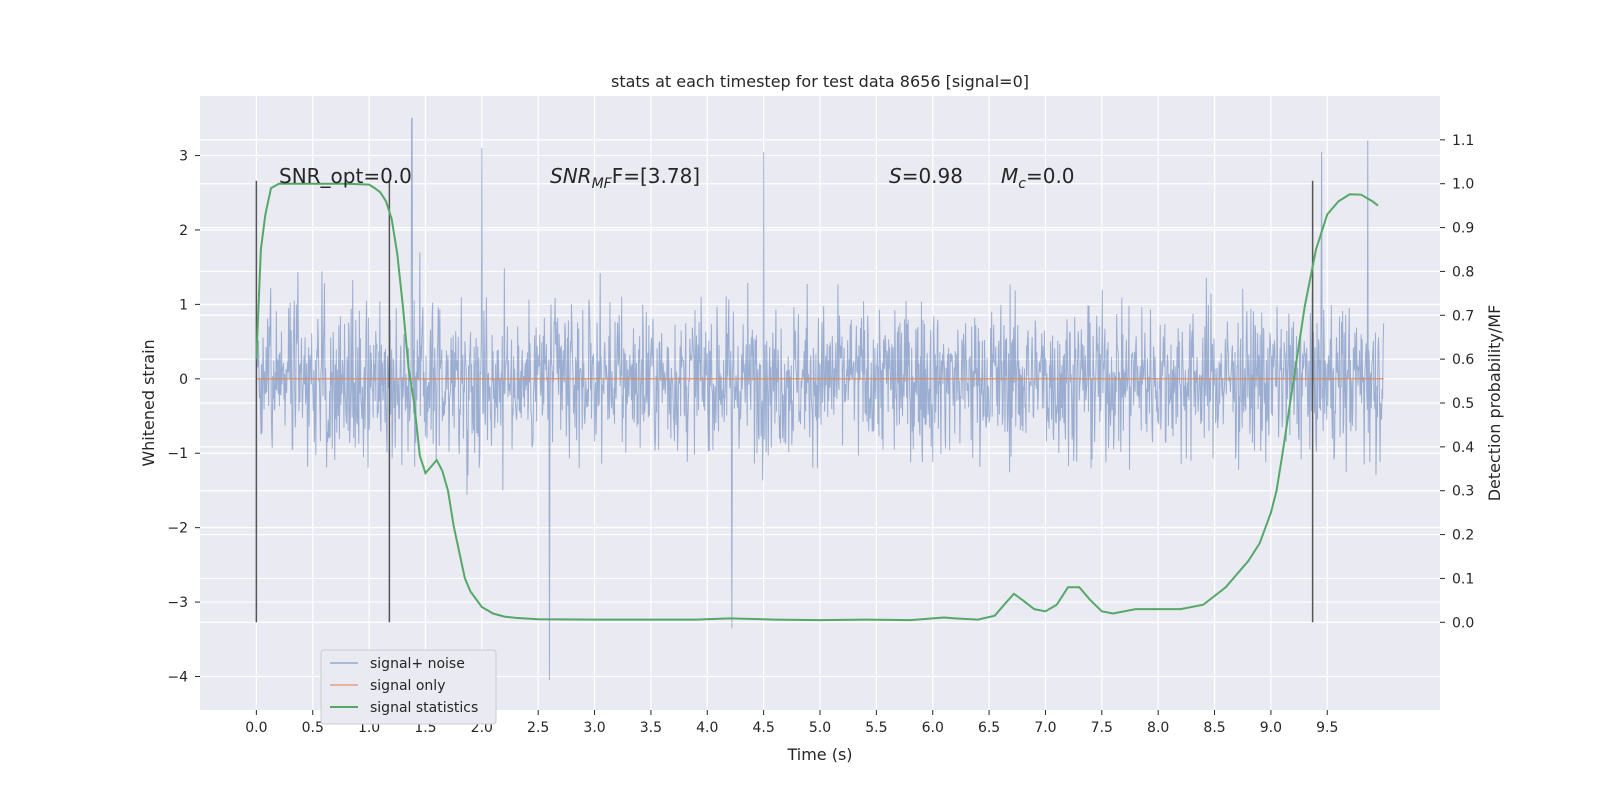 Image resolution: width=1600 pixels, height=800 pixels. What do you see at coordinates (183, 380) in the screenshot?
I see `y-left-tick-label: 0` at bounding box center [183, 380].